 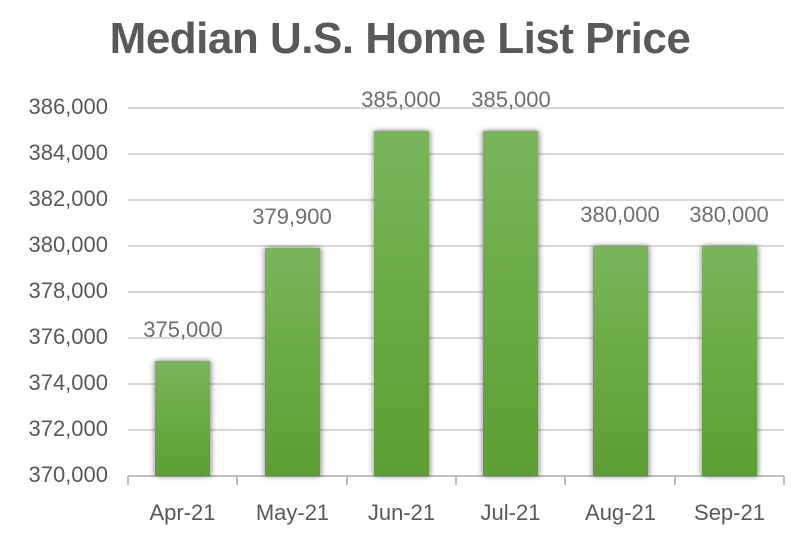 I want to click on y-tick-label: 380,000, so click(x=68, y=244).